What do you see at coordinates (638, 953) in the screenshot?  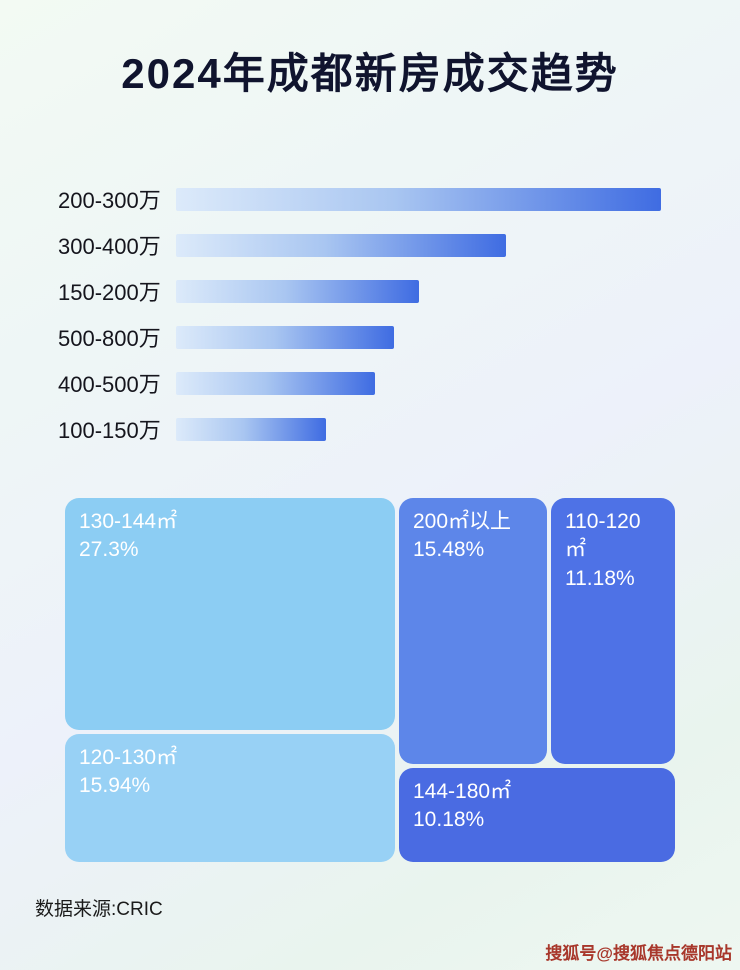 I see `watermark: 搜狐号@搜狐焦点德阳站` at bounding box center [638, 953].